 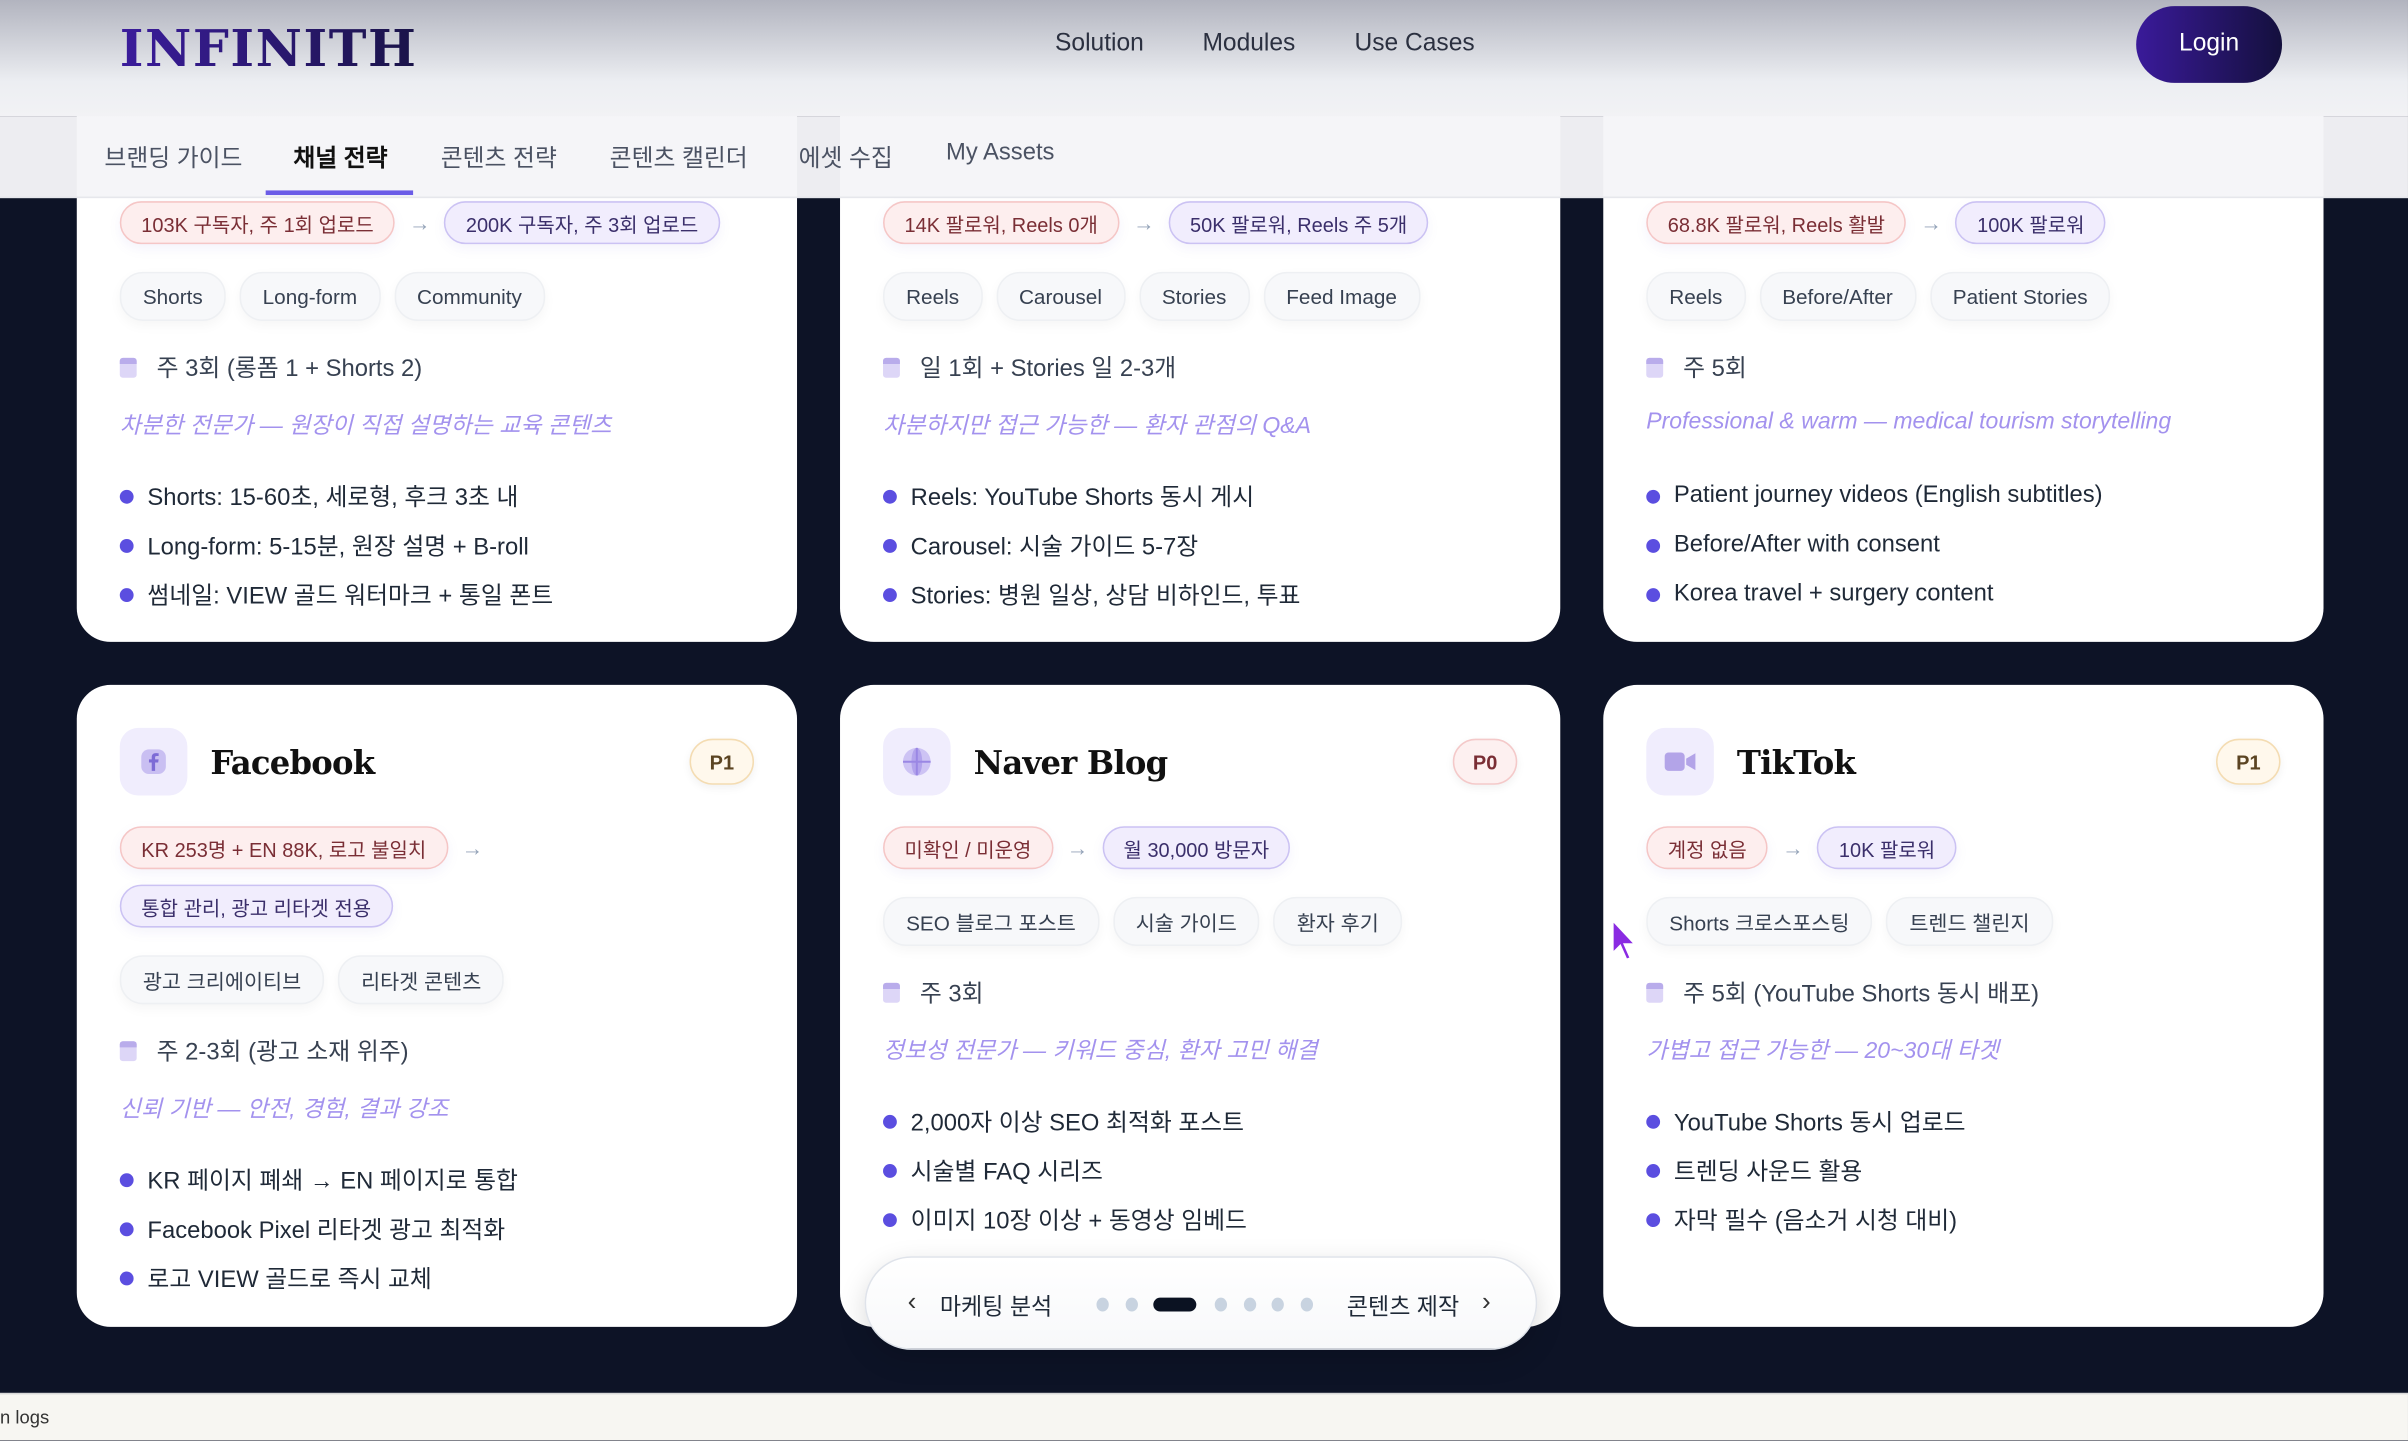 What do you see at coordinates (256, 906) in the screenshot?
I see `target-status-pill: 통합 관리, 광고 리타겟 전용` at bounding box center [256, 906].